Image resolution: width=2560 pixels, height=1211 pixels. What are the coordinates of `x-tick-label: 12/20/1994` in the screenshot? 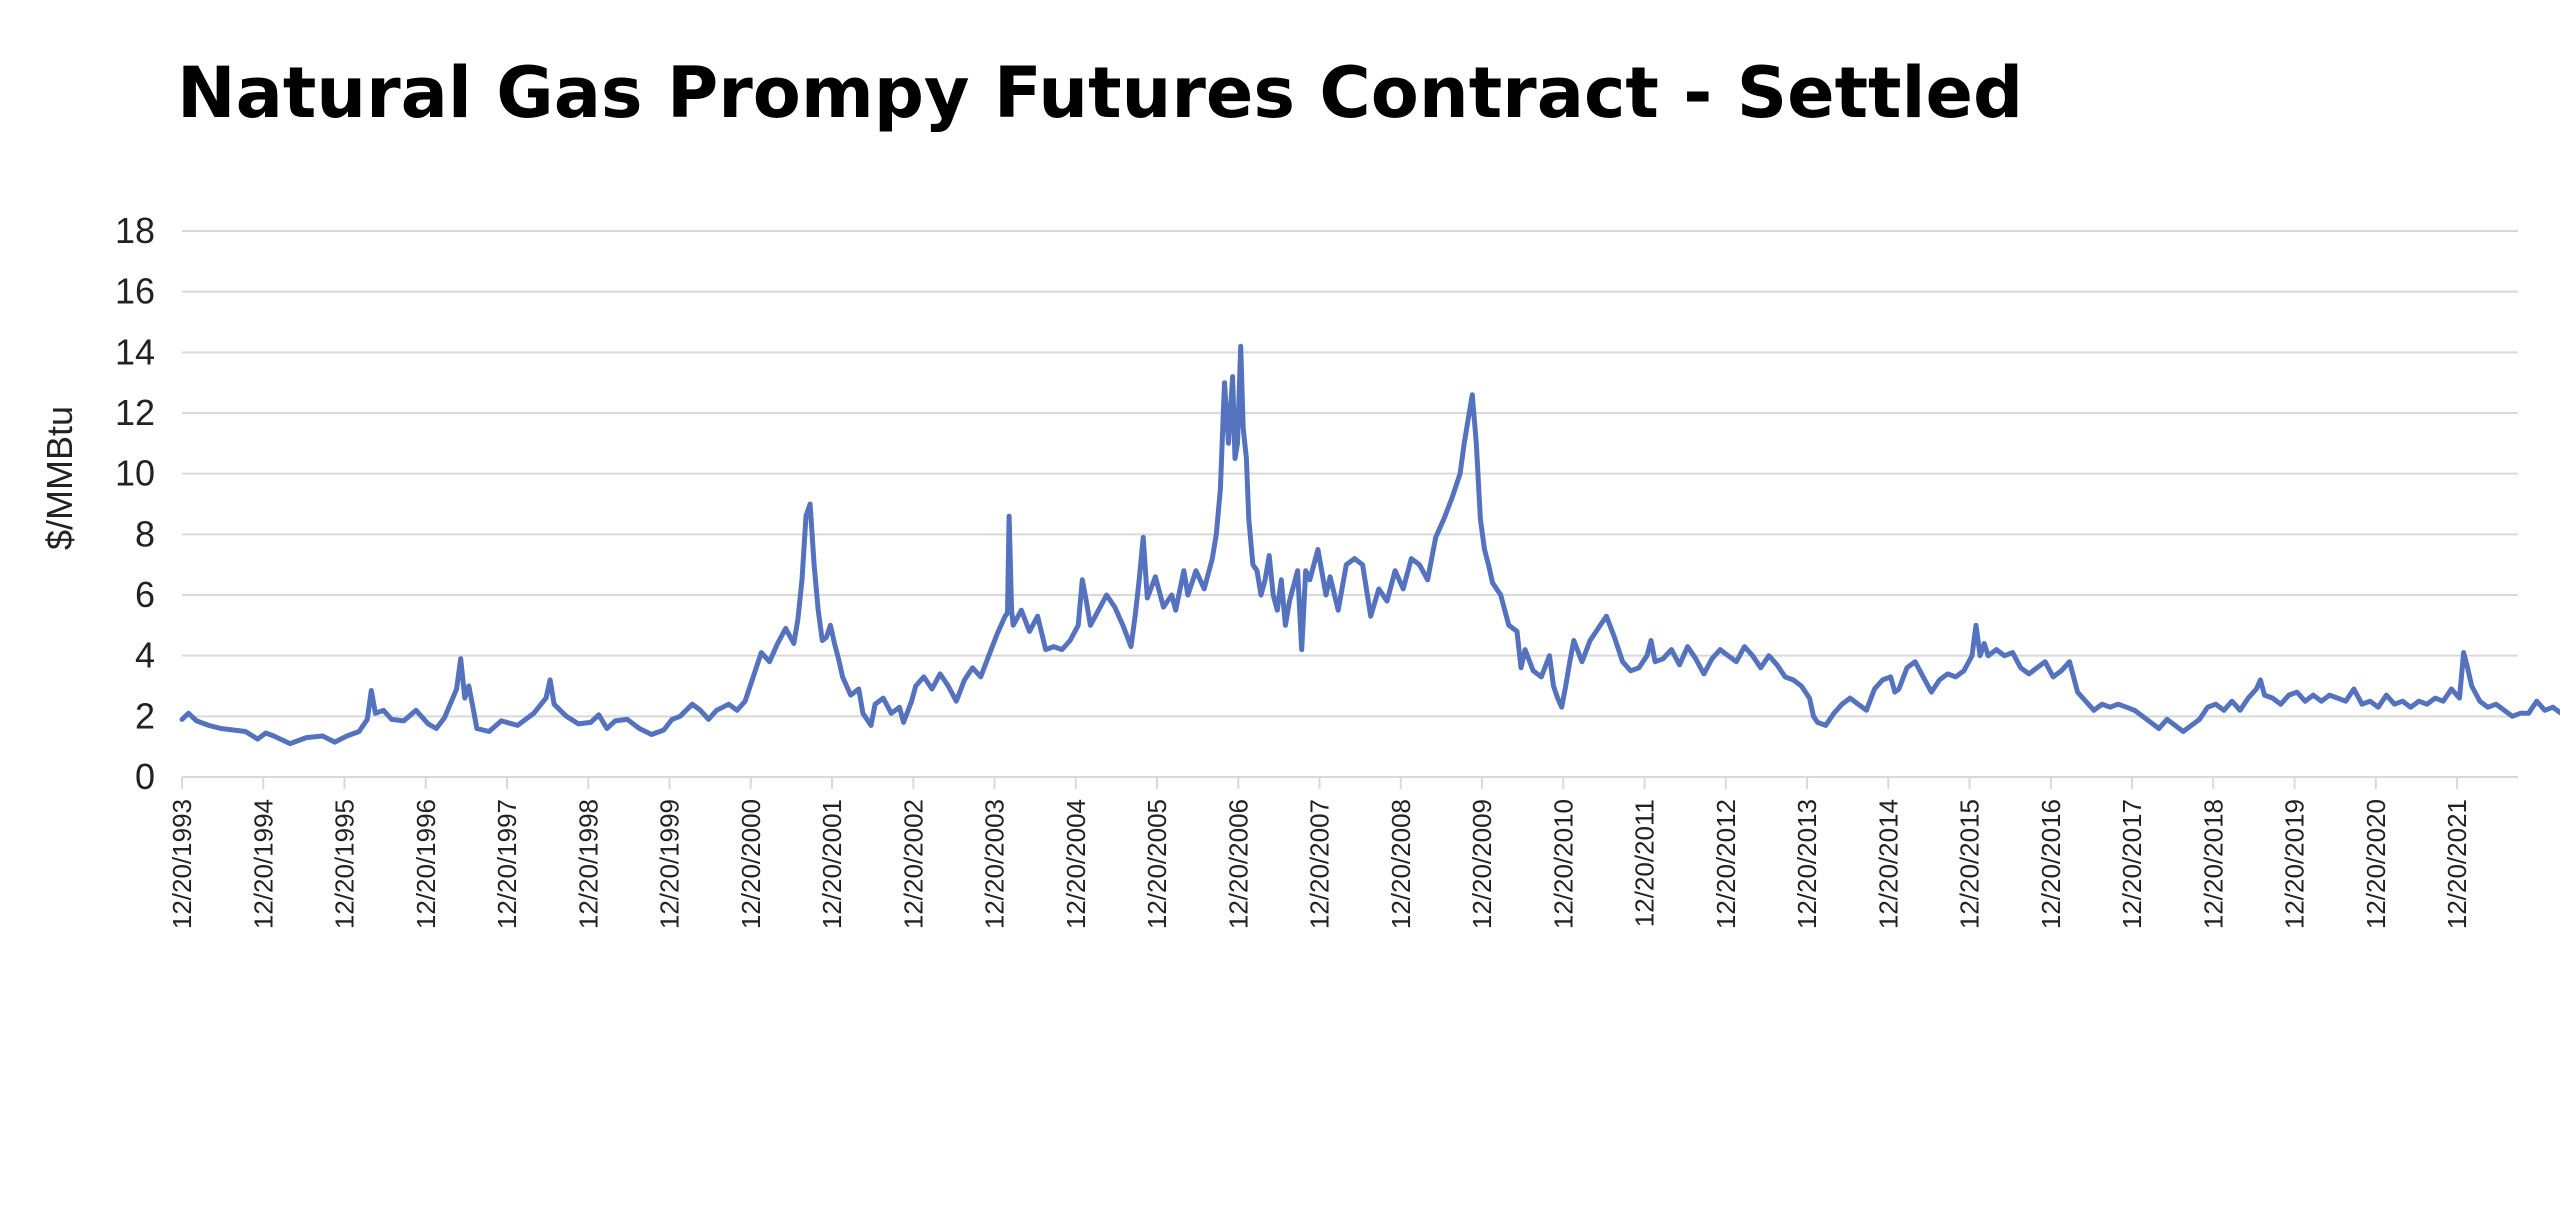 It's located at (263, 864).